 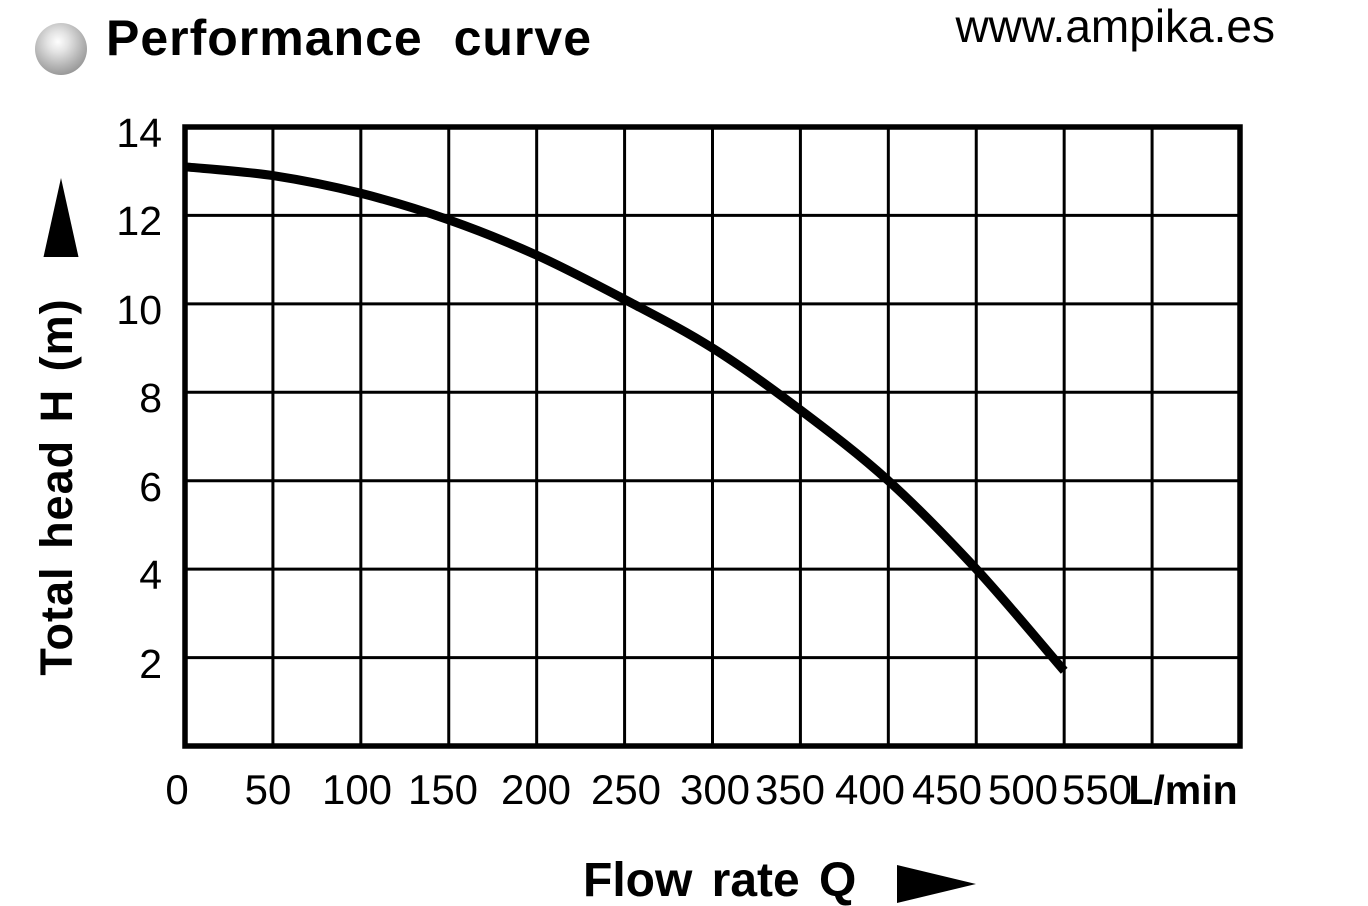 What do you see at coordinates (536, 789) in the screenshot?
I see `x-tick-label: 200` at bounding box center [536, 789].